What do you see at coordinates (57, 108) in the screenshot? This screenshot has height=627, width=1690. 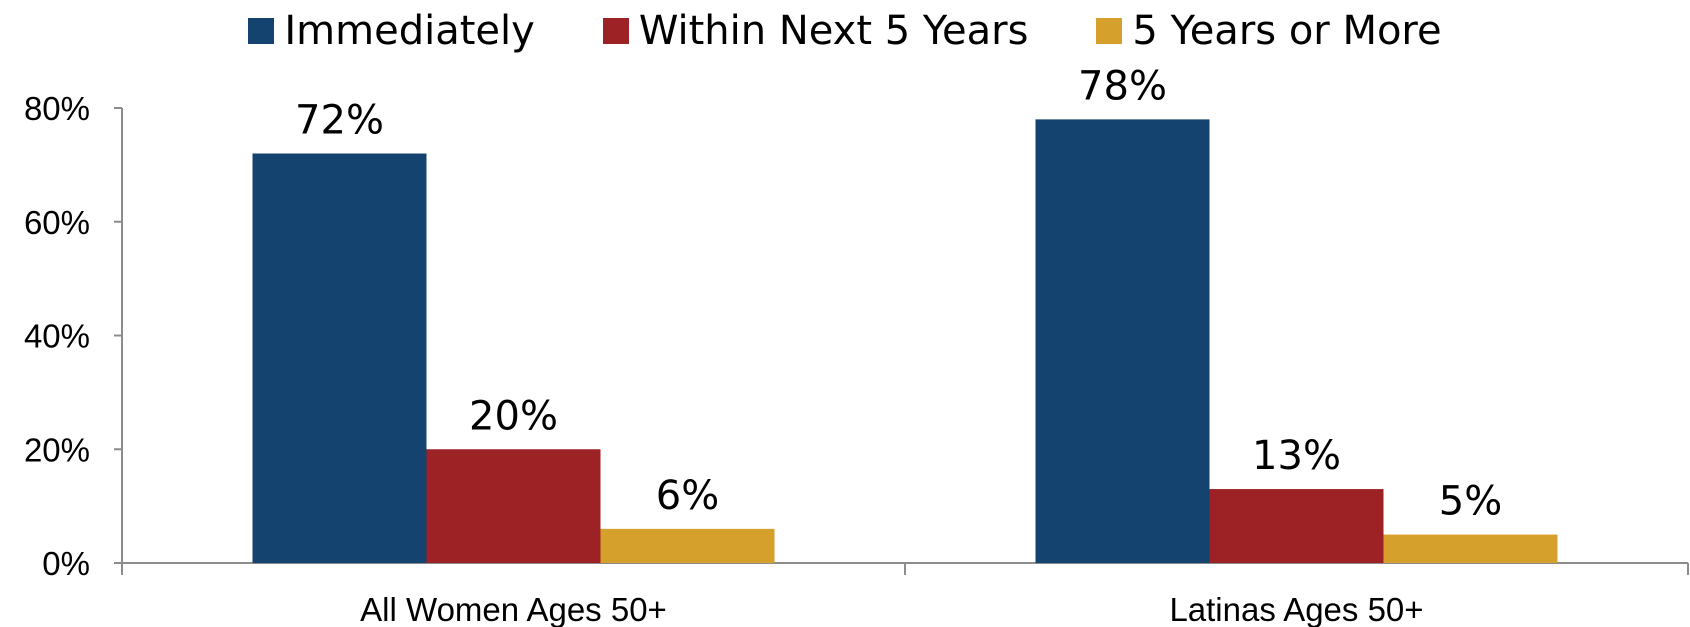 I see `y-tick-label: 80%` at bounding box center [57, 108].